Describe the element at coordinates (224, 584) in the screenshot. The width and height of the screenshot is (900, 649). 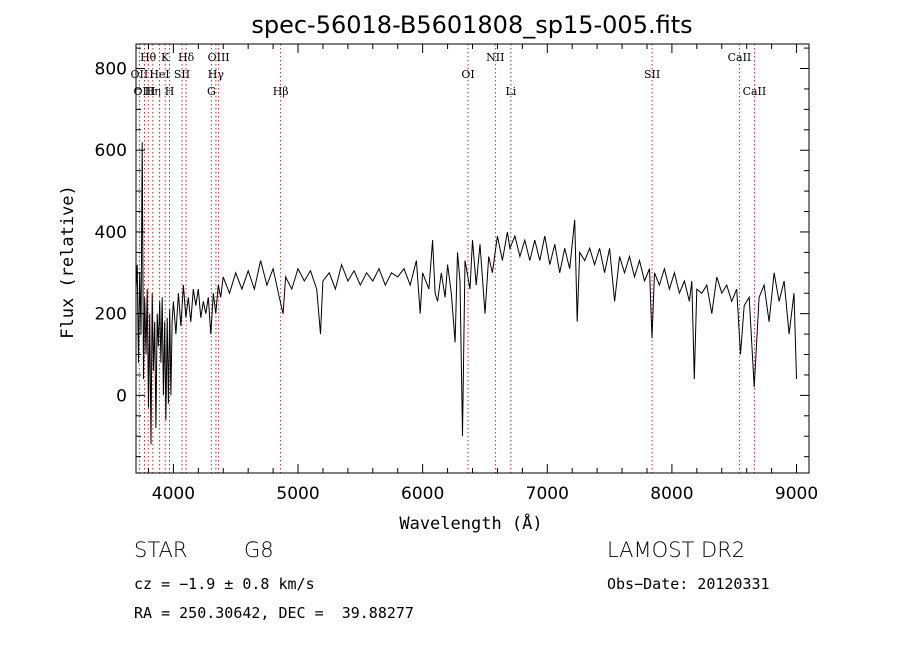
I see `redshift-value: cz = −1.9 ± 0.8 km/s` at that location.